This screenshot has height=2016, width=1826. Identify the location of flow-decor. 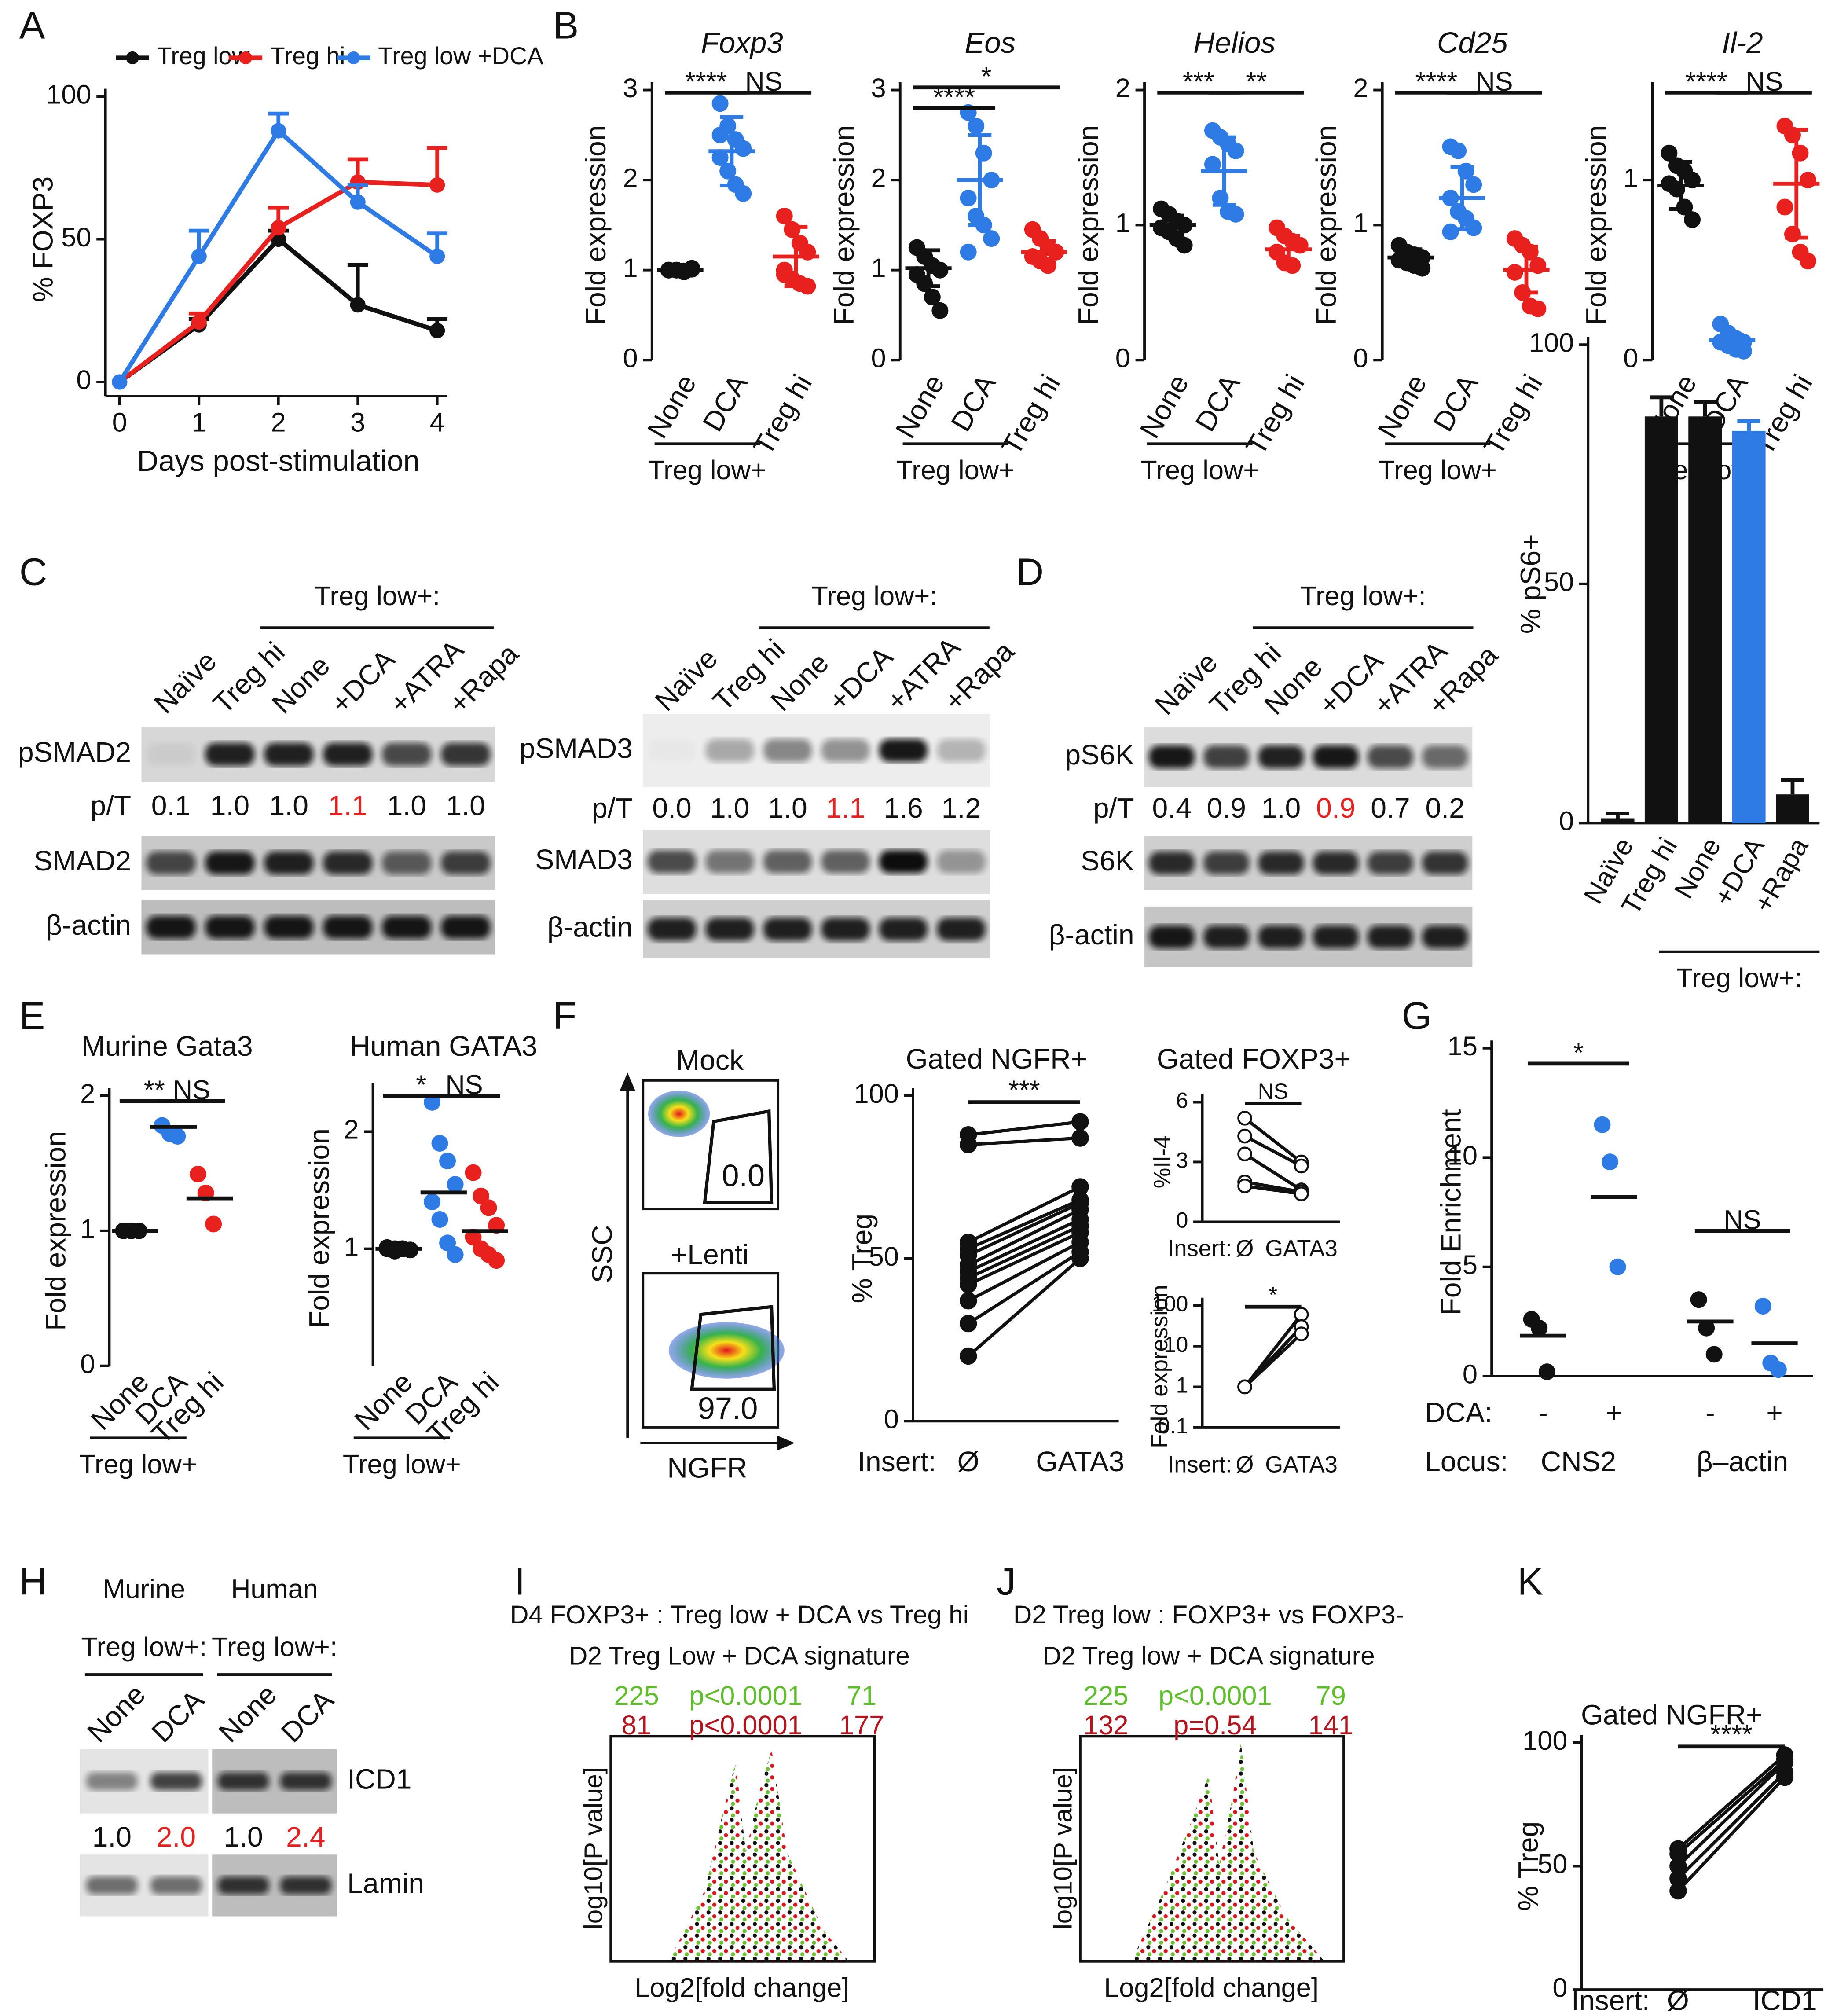
(707, 1261).